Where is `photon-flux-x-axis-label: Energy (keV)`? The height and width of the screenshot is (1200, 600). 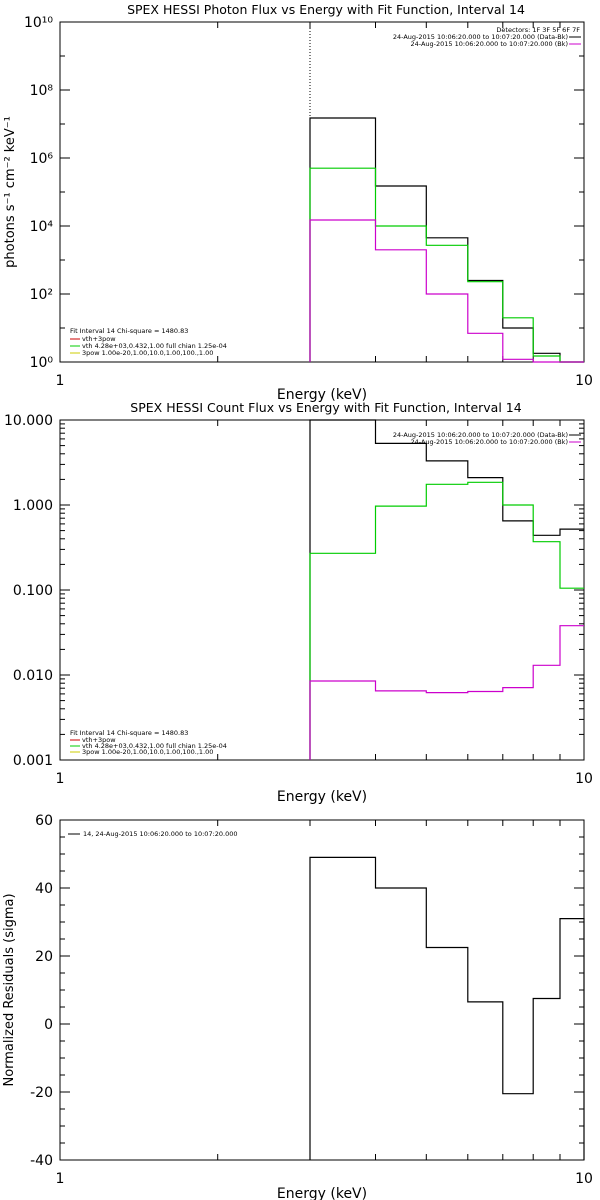
photon-flux-x-axis-label: Energy (keV) is located at coordinates (322, 395).